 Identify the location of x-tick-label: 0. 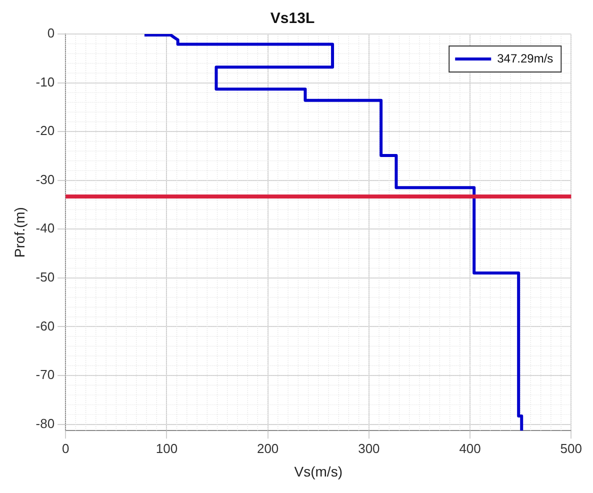
(66, 448).